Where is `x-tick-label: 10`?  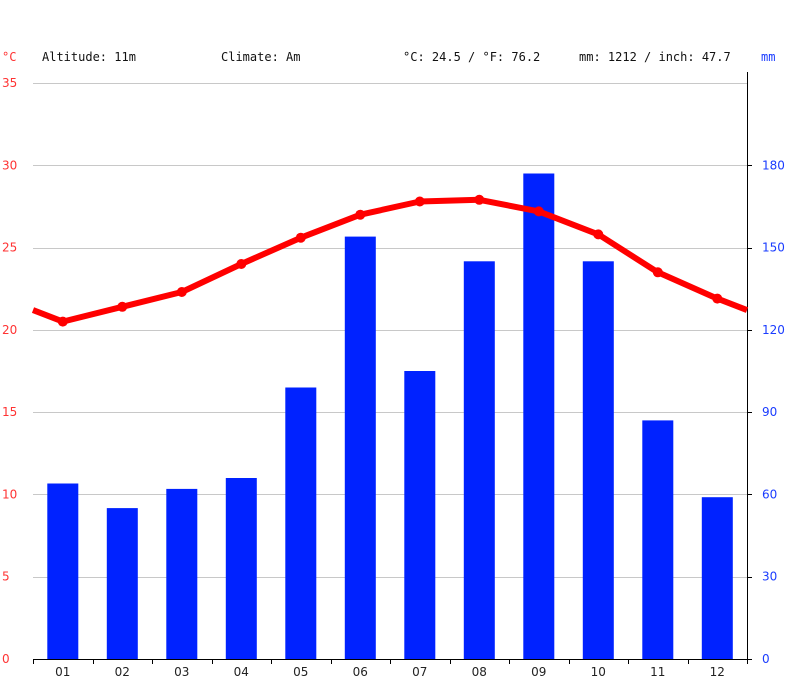 x-tick-label: 10 is located at coordinates (598, 672).